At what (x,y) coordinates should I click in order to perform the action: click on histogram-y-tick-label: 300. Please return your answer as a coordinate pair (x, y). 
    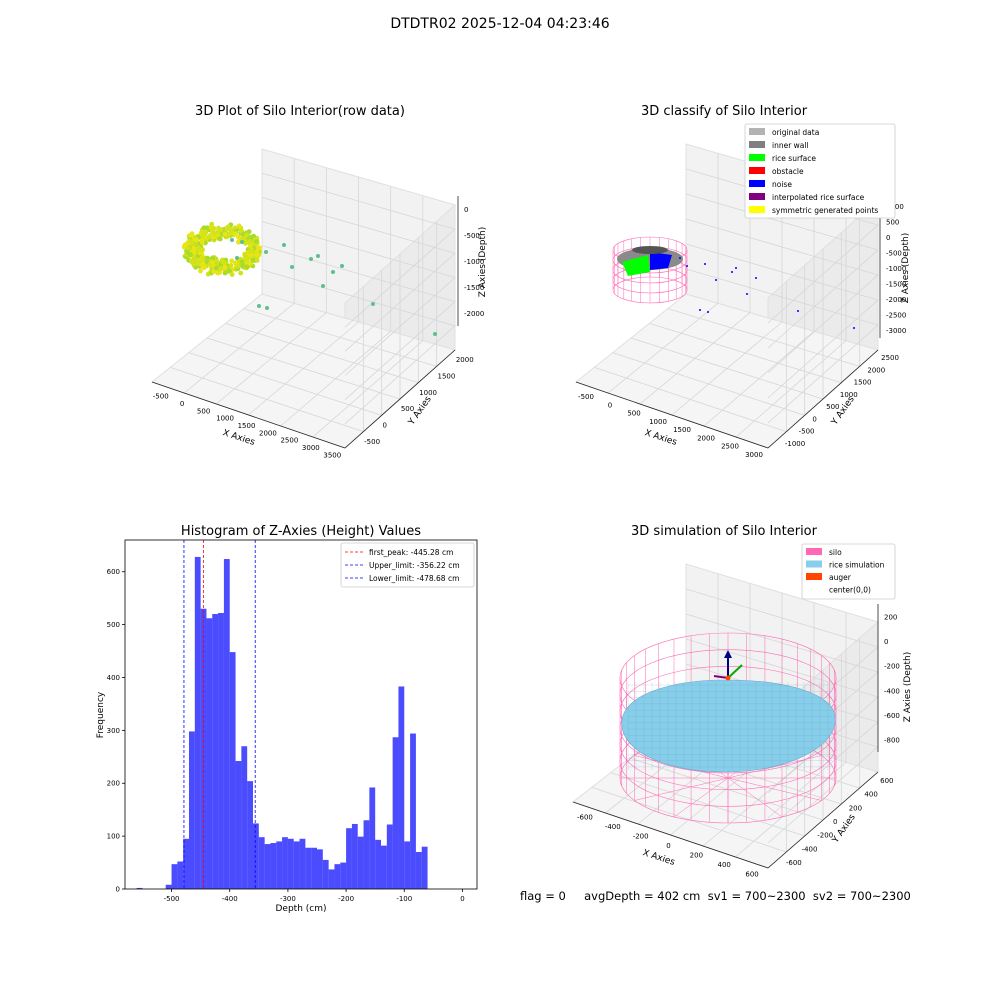
    Looking at the image, I should click on (113, 731).